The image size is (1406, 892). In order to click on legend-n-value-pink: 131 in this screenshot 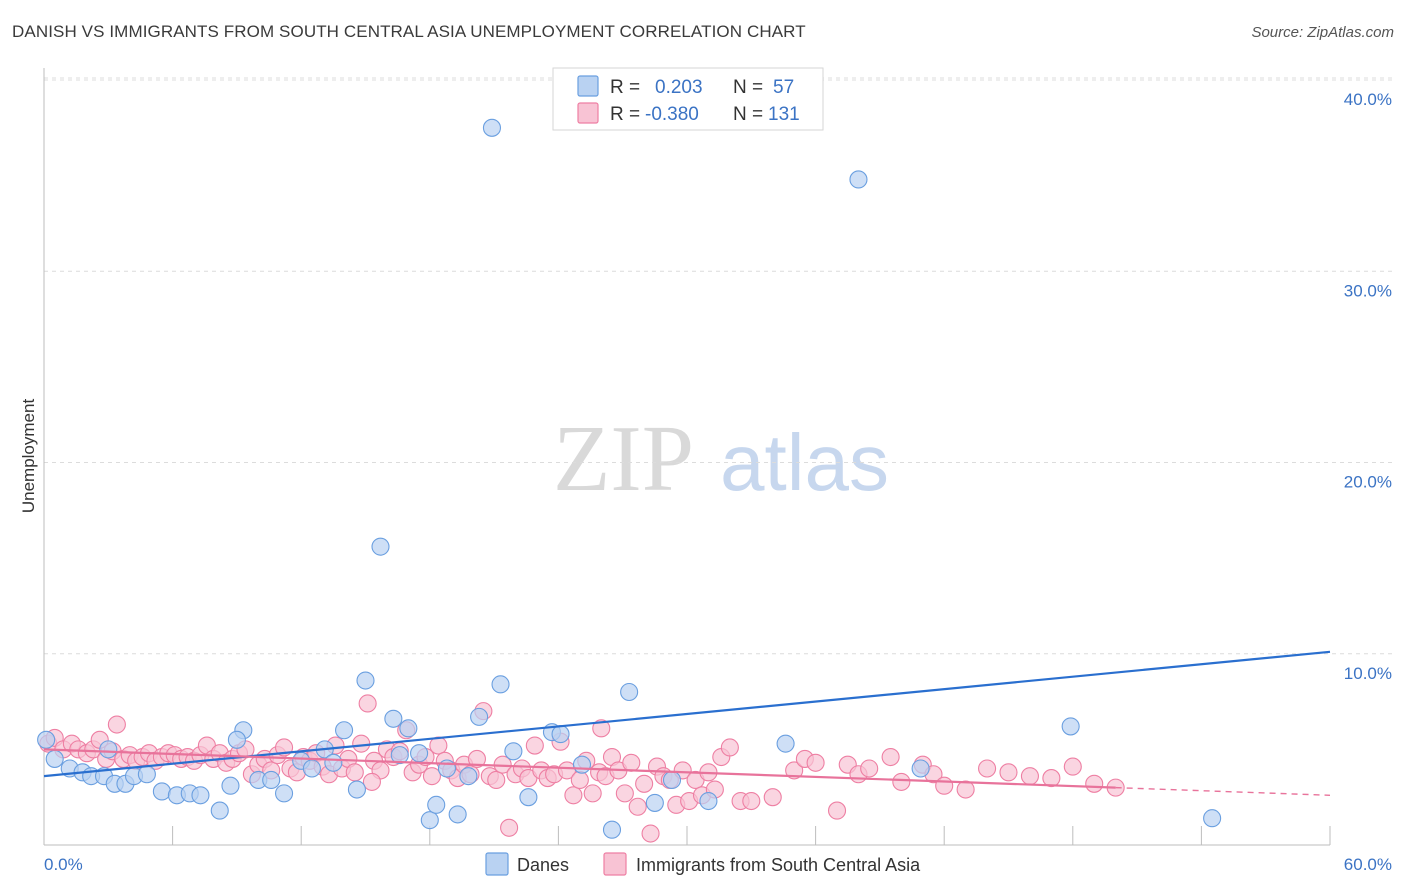, I will do `click(784, 114)`.